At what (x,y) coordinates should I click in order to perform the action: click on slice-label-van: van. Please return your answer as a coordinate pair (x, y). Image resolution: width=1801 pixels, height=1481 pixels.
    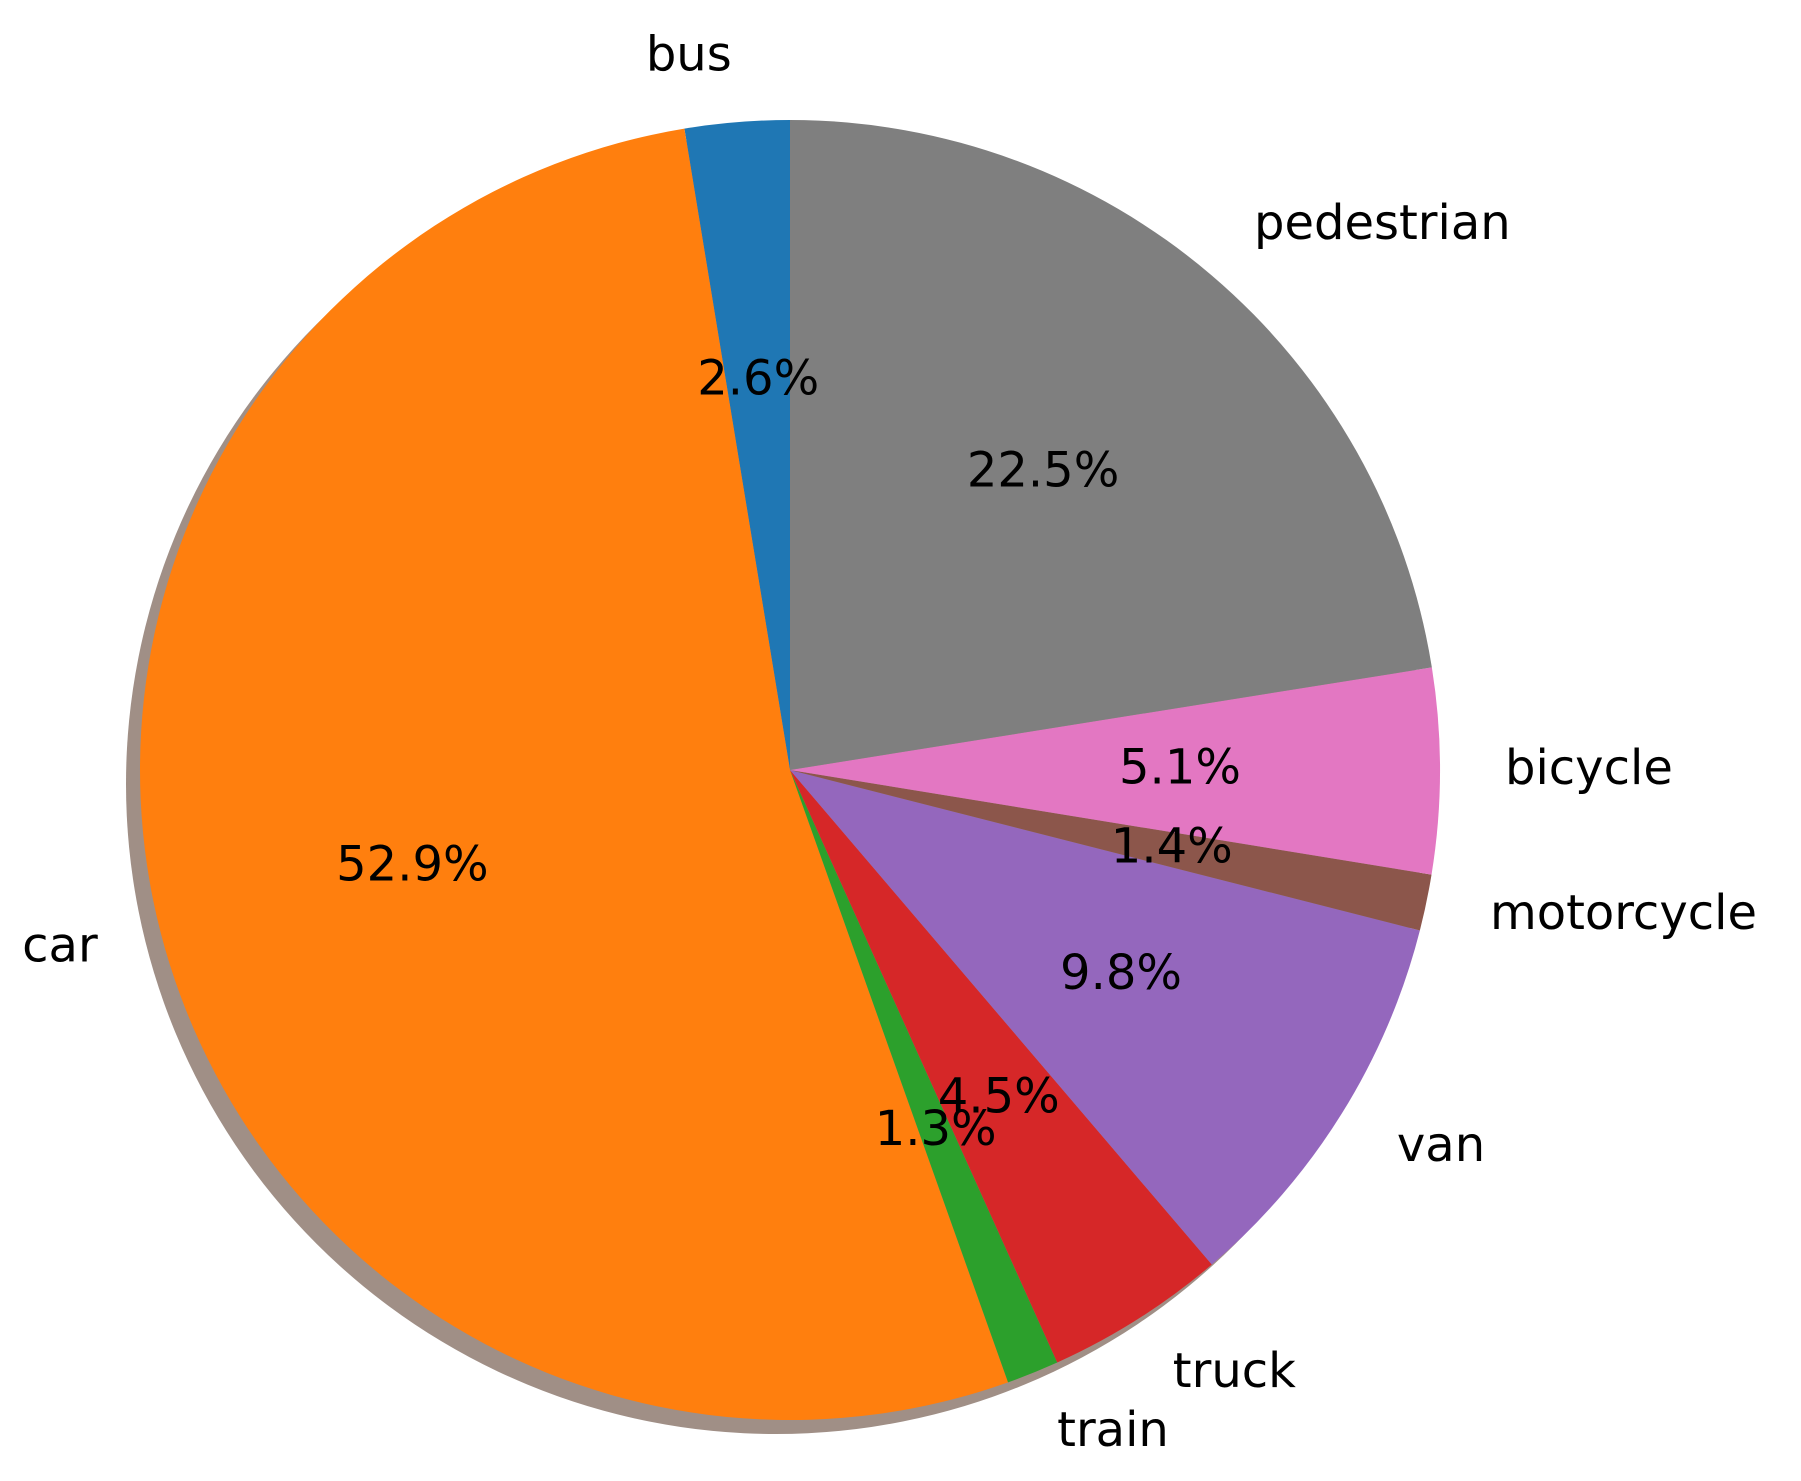
    Looking at the image, I should click on (1441, 1145).